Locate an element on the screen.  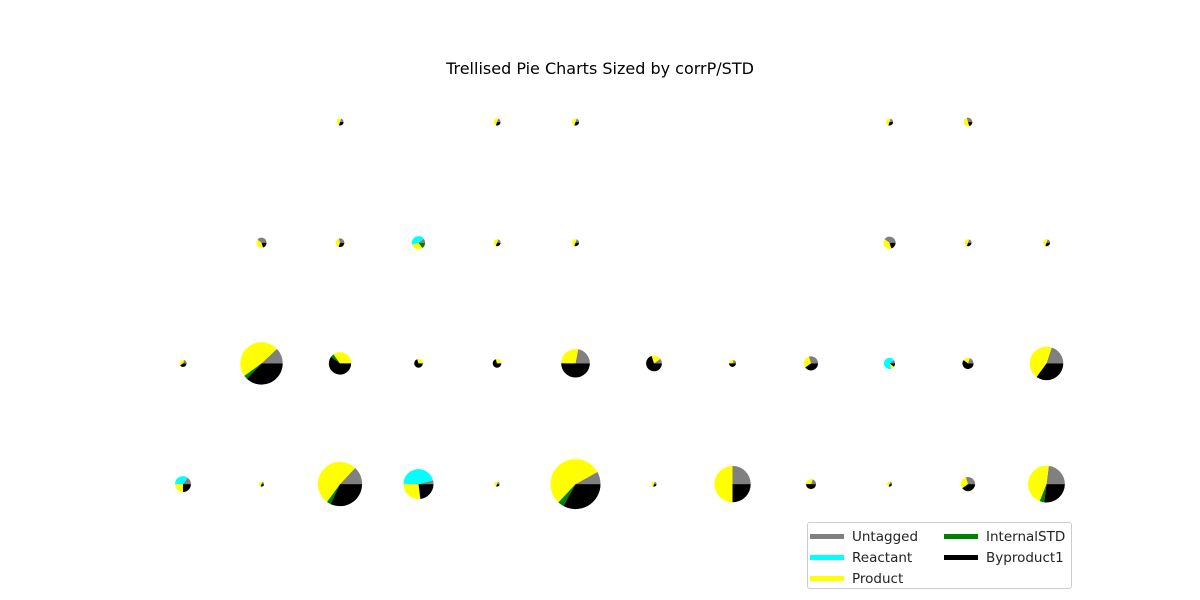
chart-title: Trellised Pie Charts Sized by corrP/STD is located at coordinates (599, 68).